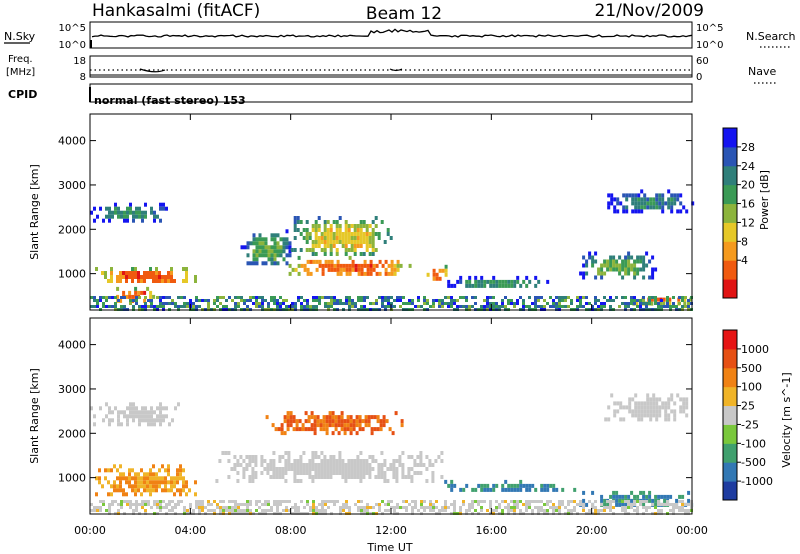 The image size is (800, 554). Describe the element at coordinates (72, 185) in the screenshot. I see `y-tick-label: 3000` at that location.